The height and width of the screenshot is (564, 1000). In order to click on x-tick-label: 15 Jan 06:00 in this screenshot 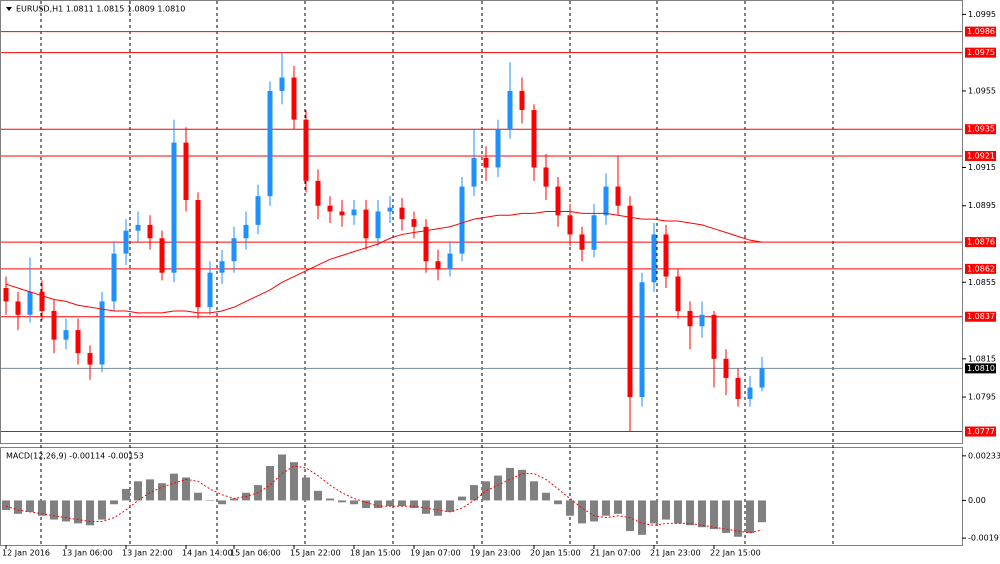, I will do `click(255, 553)`.